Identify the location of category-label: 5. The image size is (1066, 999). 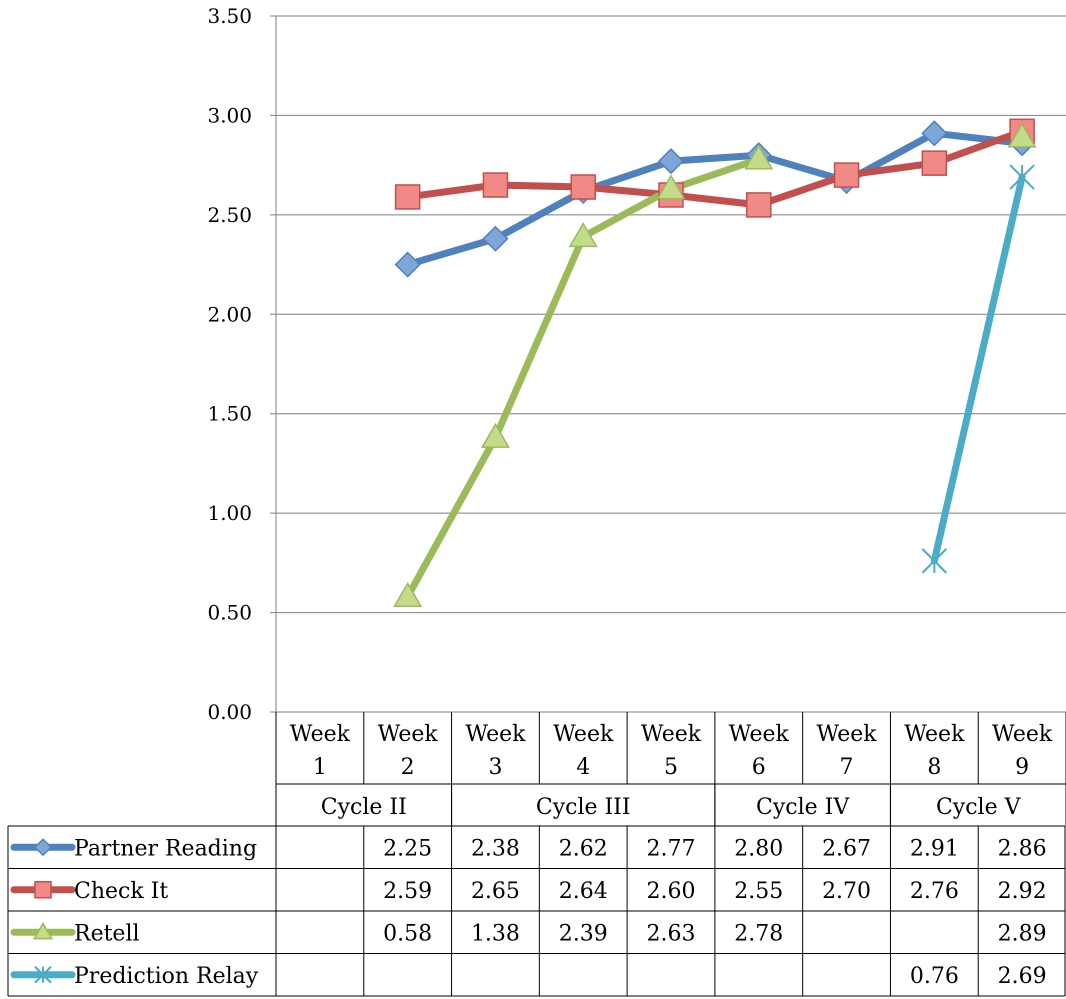
(671, 767).